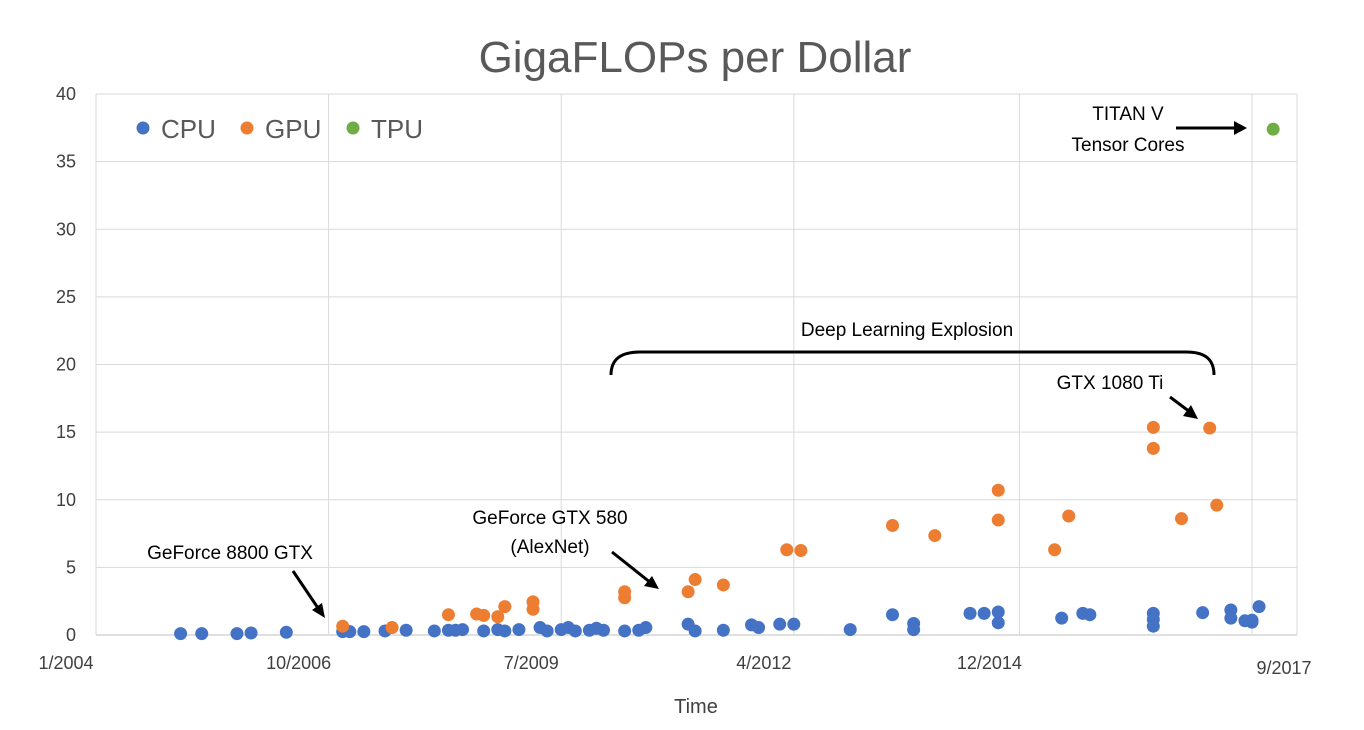  What do you see at coordinates (531, 663) in the screenshot?
I see `x-tick-label: 7/2009` at bounding box center [531, 663].